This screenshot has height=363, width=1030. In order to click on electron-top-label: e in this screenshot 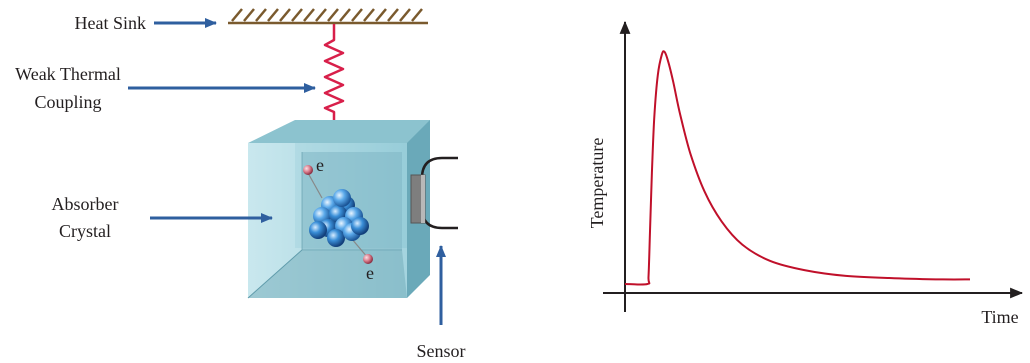, I will do `click(320, 165)`.